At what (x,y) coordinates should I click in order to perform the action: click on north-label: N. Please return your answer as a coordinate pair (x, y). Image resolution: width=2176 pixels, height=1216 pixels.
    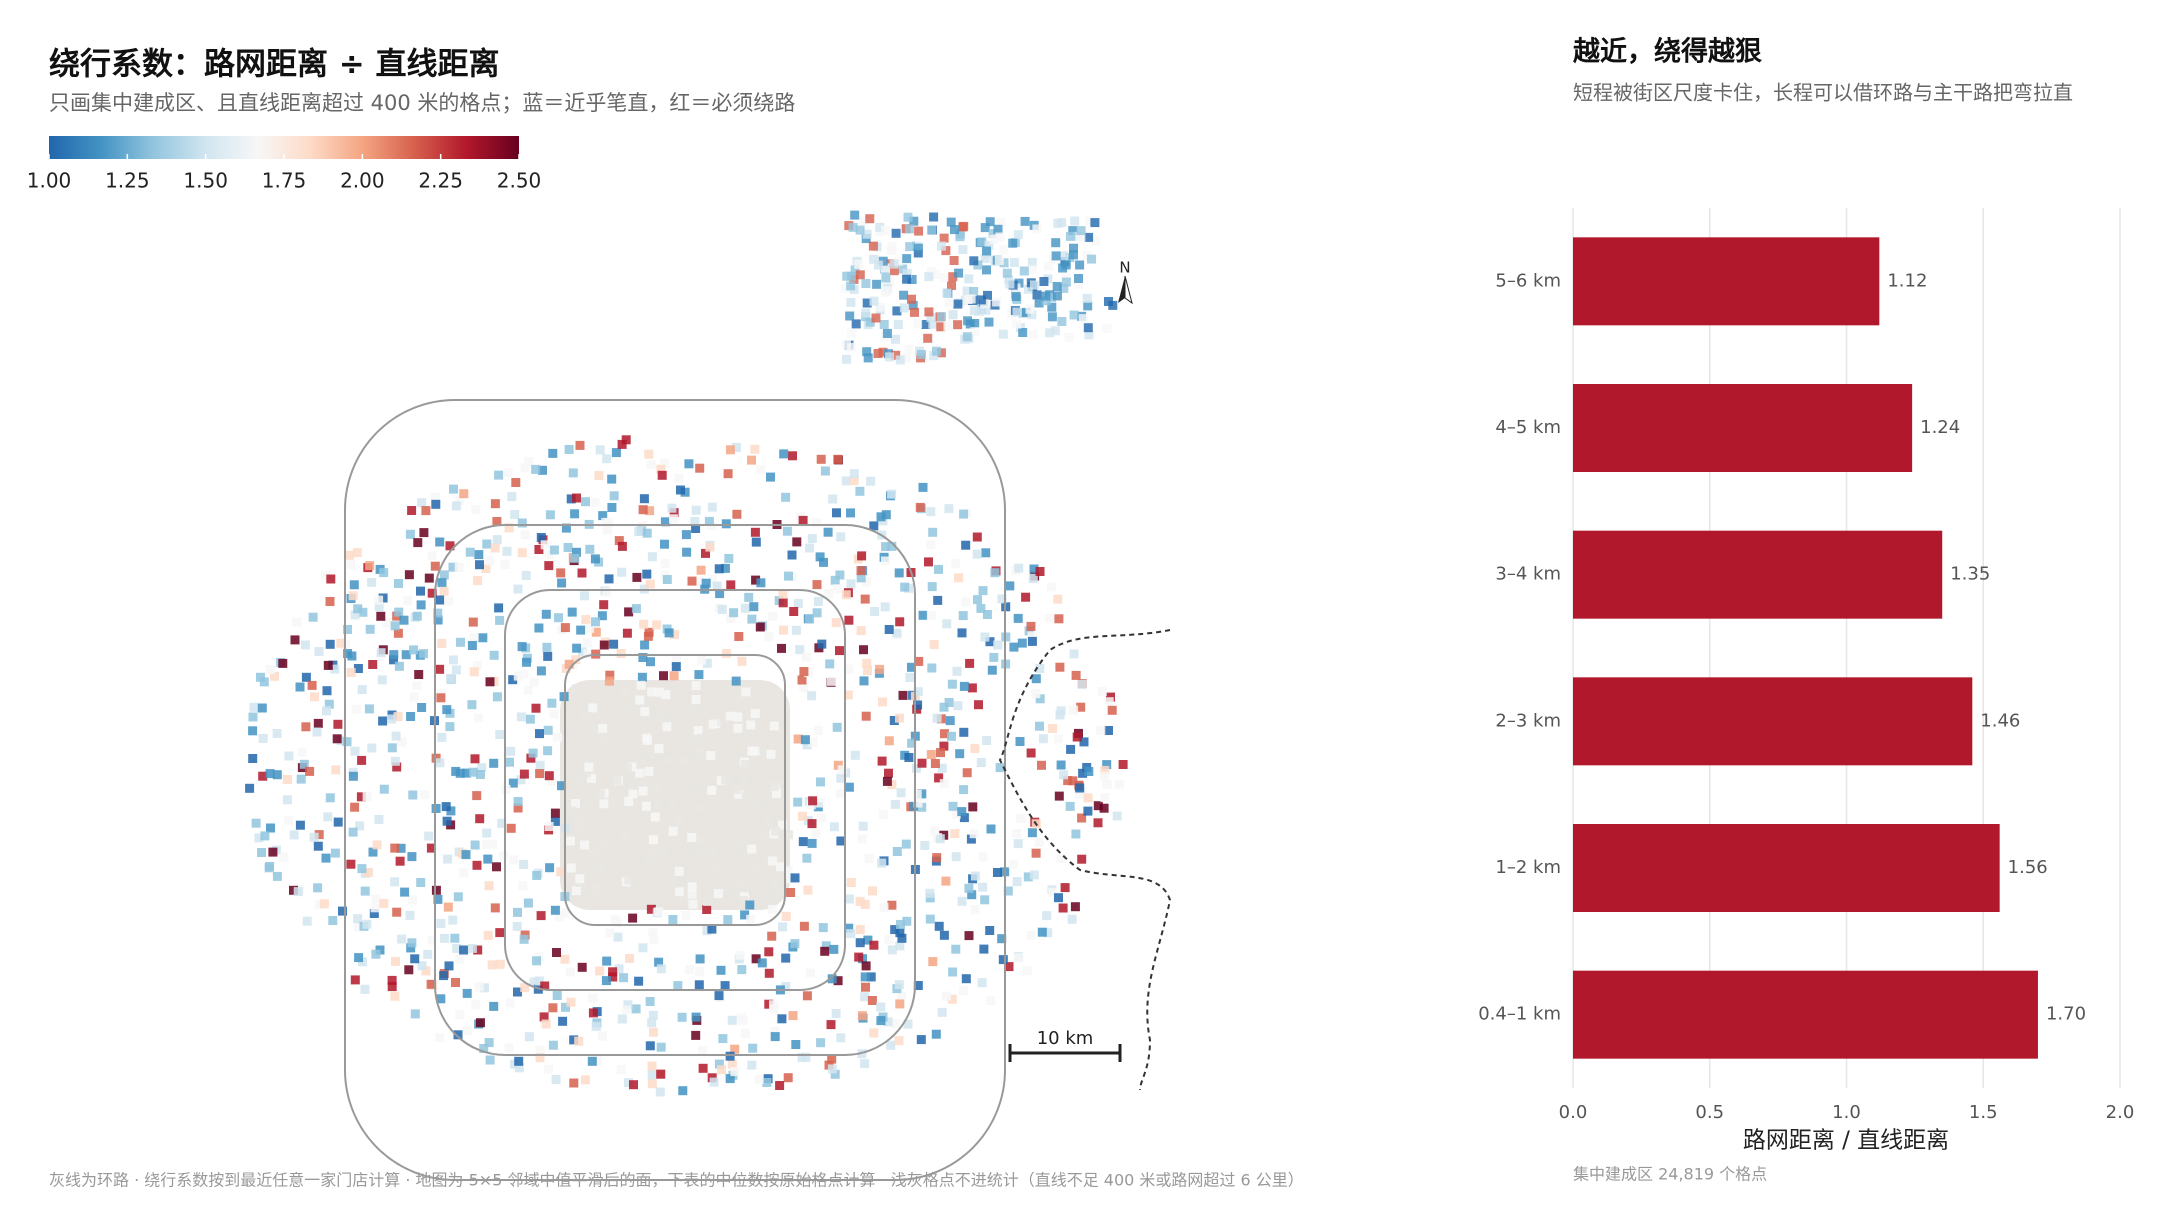
    Looking at the image, I should click on (1124, 268).